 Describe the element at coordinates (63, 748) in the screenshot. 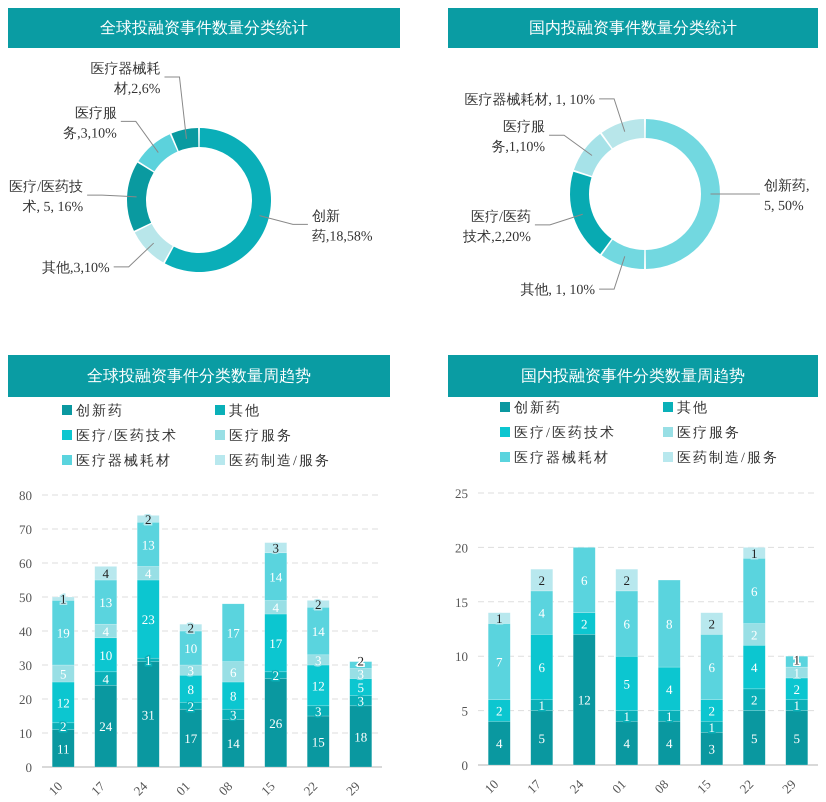

I see `data-label: 11` at that location.